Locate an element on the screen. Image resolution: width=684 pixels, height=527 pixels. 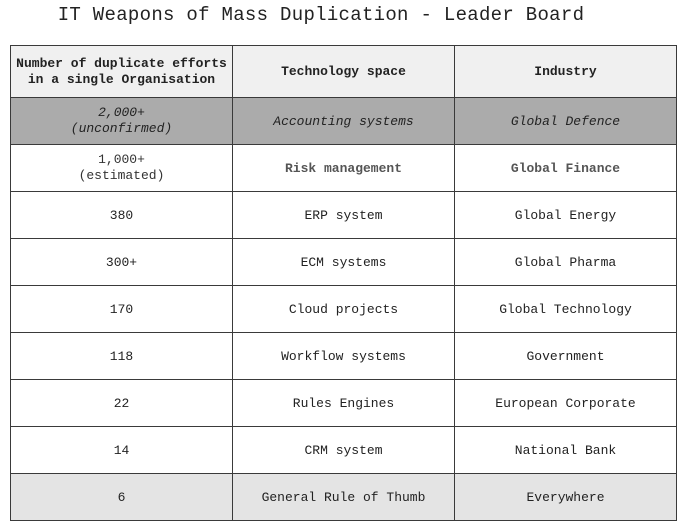
industry-cell: National Bank is located at coordinates (565, 450).